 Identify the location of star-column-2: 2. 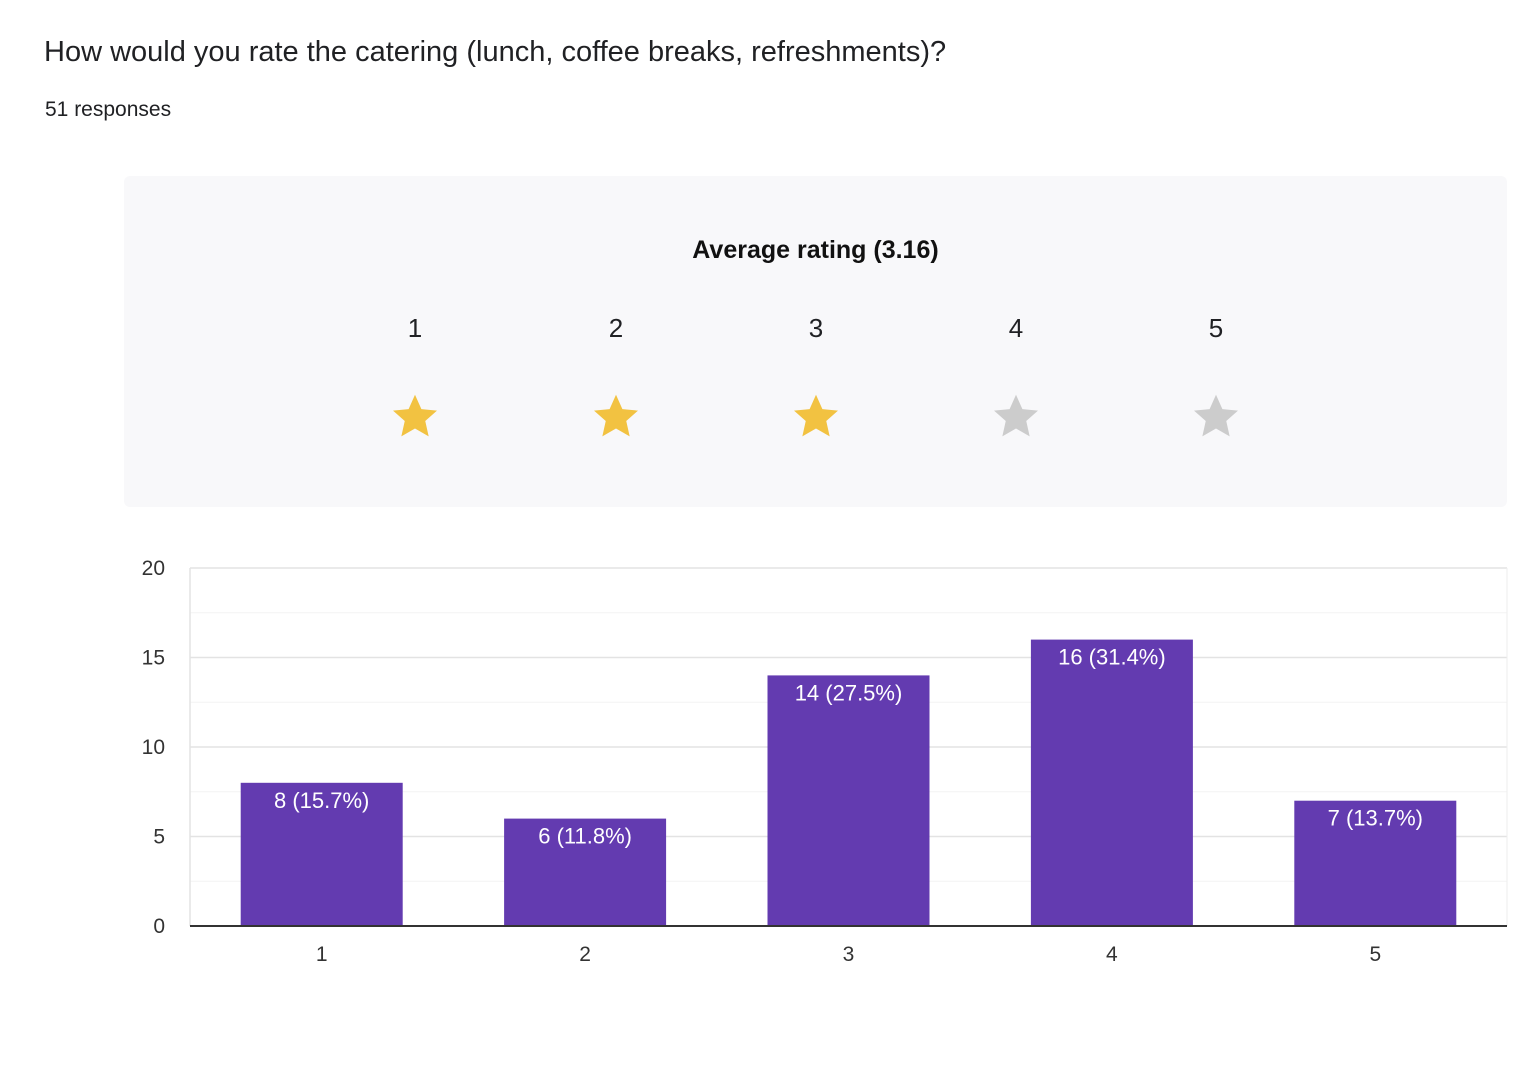
(616, 377).